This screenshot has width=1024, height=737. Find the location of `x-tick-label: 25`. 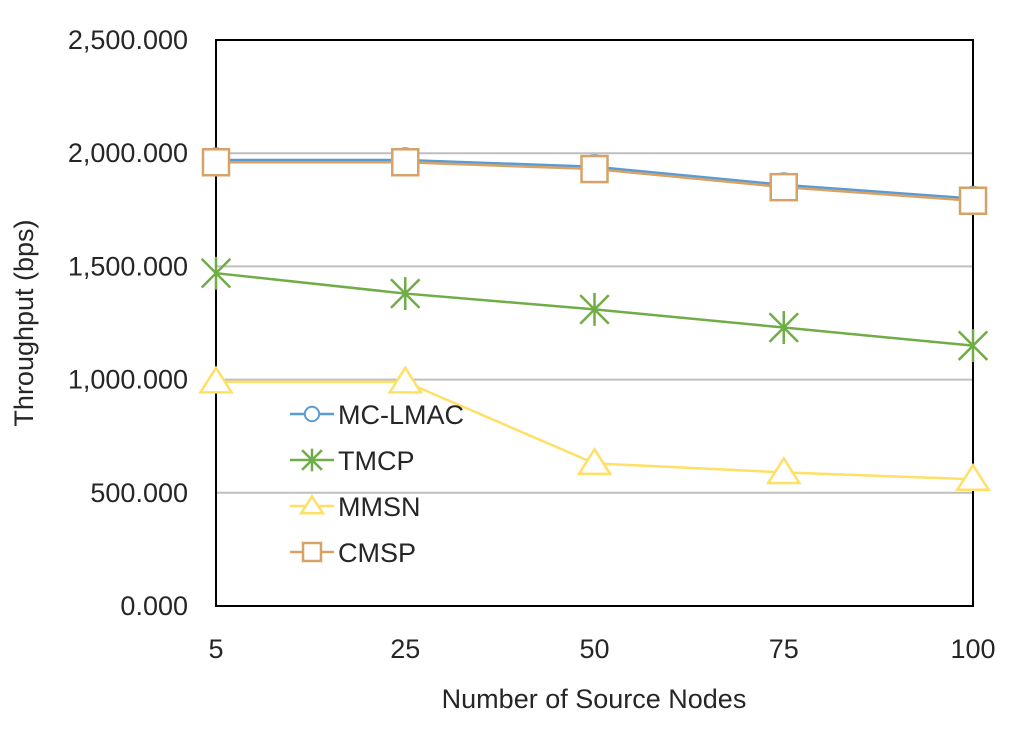

x-tick-label: 25 is located at coordinates (405, 649).